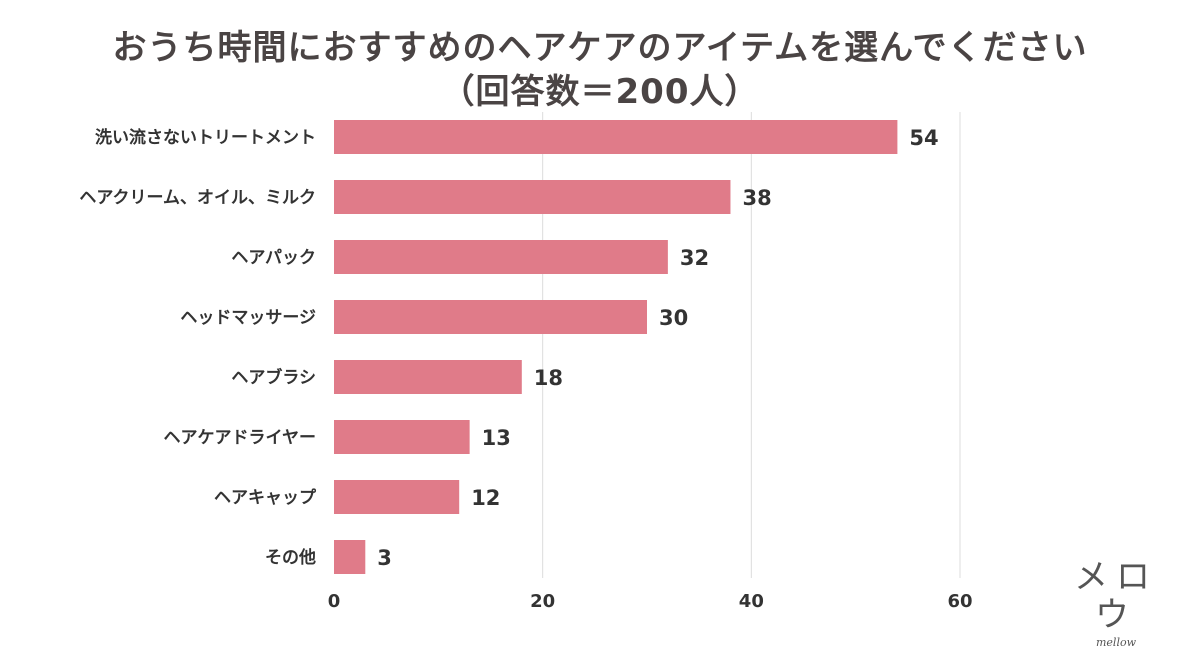 Image resolution: width=1200 pixels, height=649 pixels. What do you see at coordinates (1115, 642) in the screenshot?
I see `logo-text-en: mellow` at bounding box center [1115, 642].